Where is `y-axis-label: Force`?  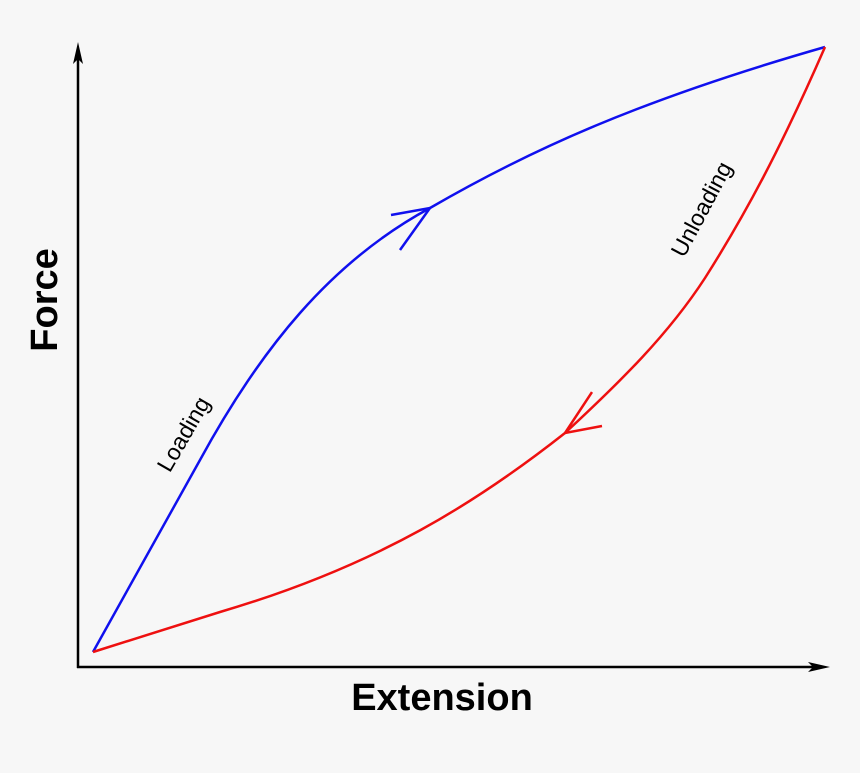 y-axis-label: Force is located at coordinates (45, 299).